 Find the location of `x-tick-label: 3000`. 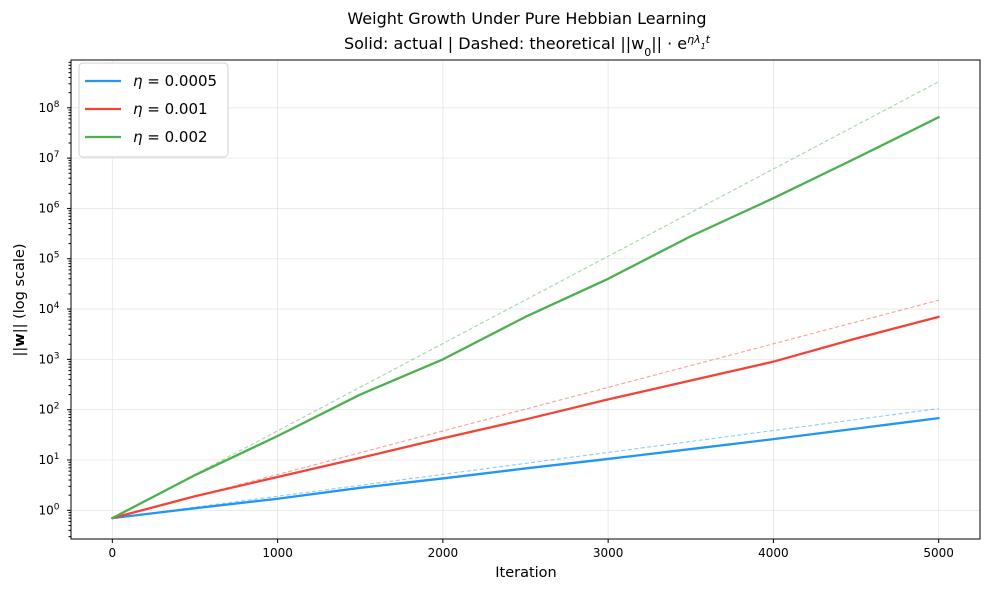

x-tick-label: 3000 is located at coordinates (608, 553).